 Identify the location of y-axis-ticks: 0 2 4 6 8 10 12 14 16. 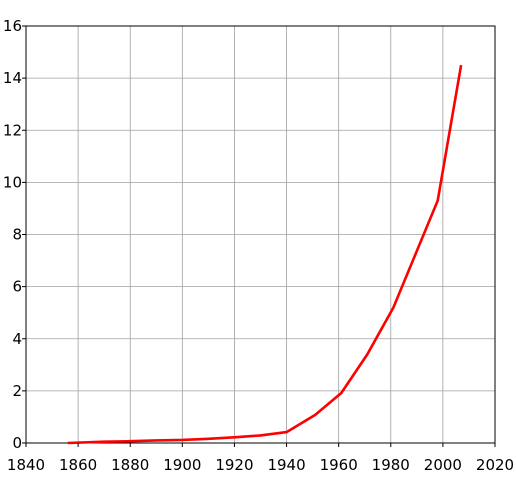
(14, 234).